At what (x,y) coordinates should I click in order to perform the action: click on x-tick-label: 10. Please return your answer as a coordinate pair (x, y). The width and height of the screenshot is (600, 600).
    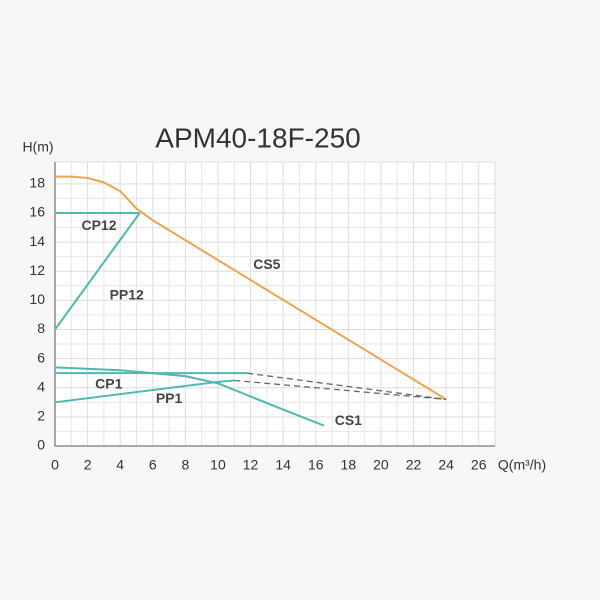
    Looking at the image, I should click on (218, 465).